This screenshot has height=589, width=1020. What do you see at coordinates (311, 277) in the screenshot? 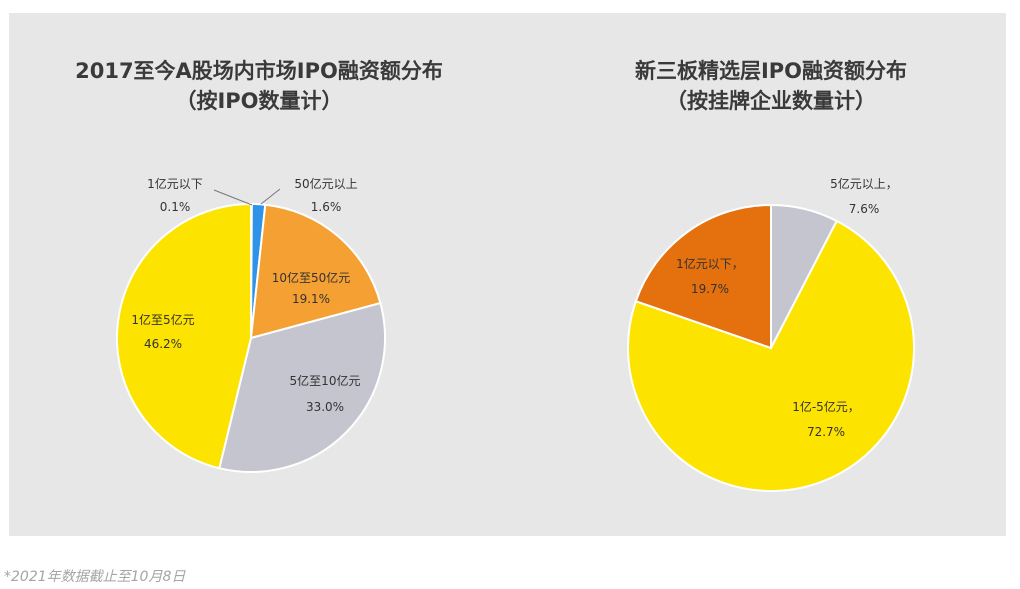
I see `left-label-10-50yi: 10亿至50亿元` at bounding box center [311, 277].